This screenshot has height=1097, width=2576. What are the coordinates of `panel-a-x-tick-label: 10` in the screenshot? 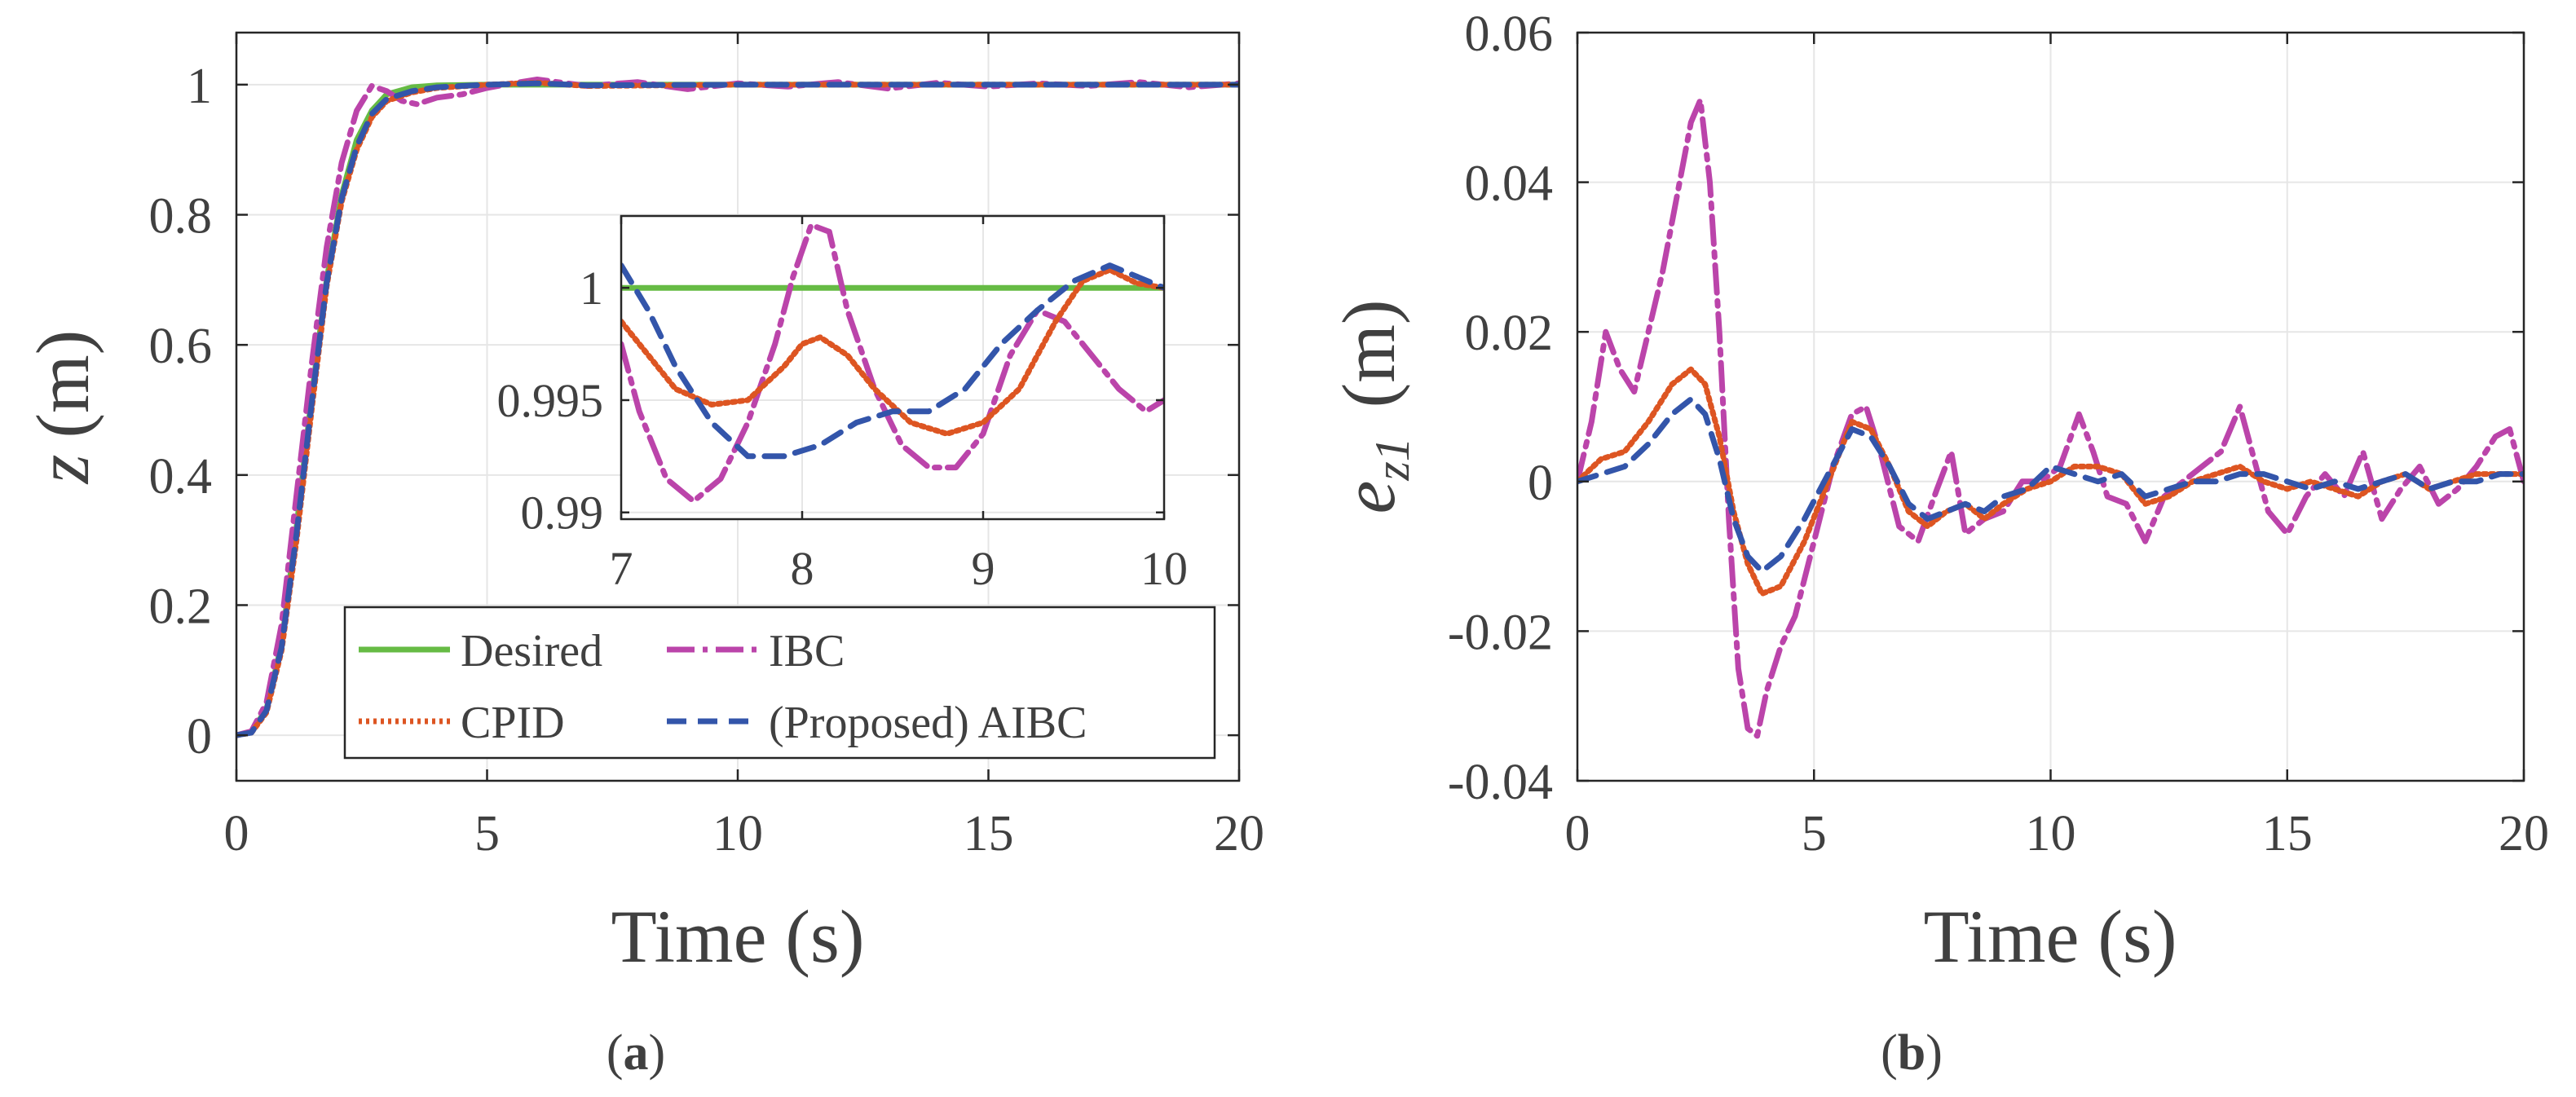 It's located at (737, 834).